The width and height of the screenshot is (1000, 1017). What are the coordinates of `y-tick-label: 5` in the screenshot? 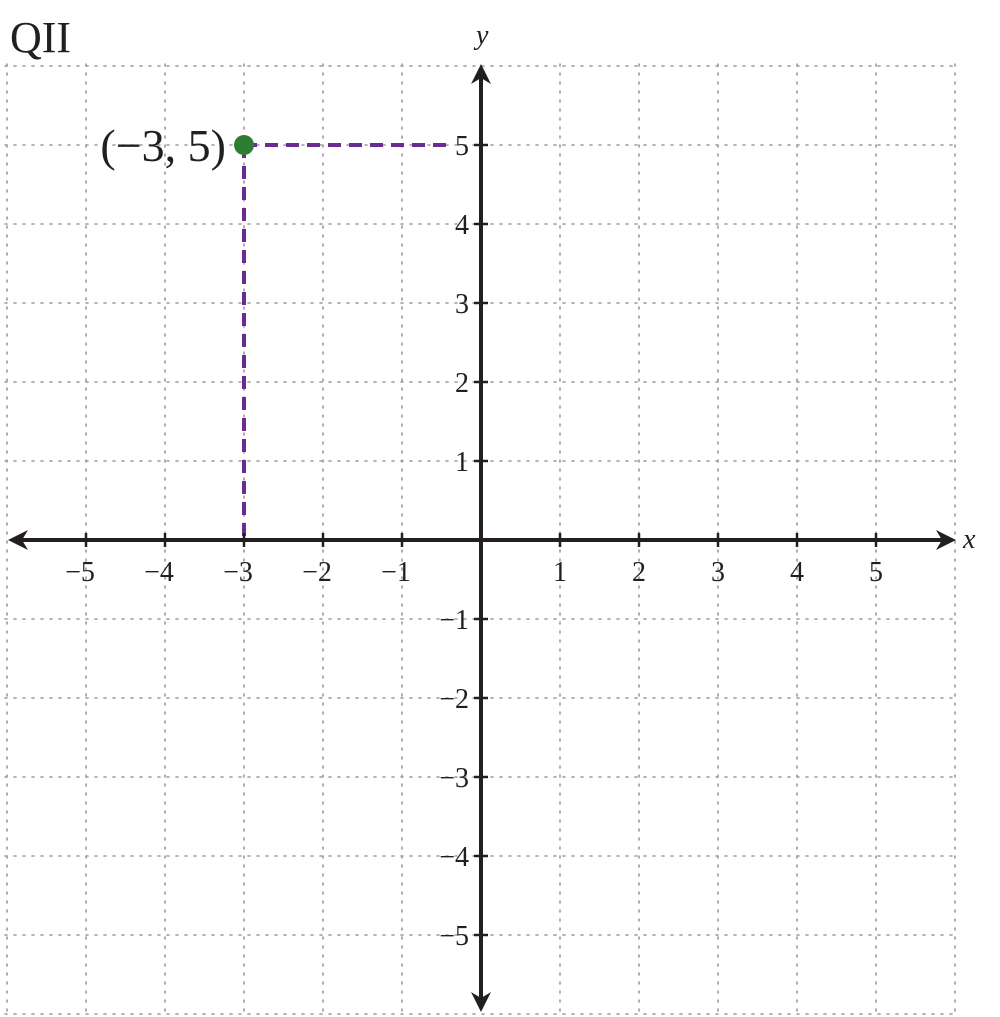 It's located at (462, 146).